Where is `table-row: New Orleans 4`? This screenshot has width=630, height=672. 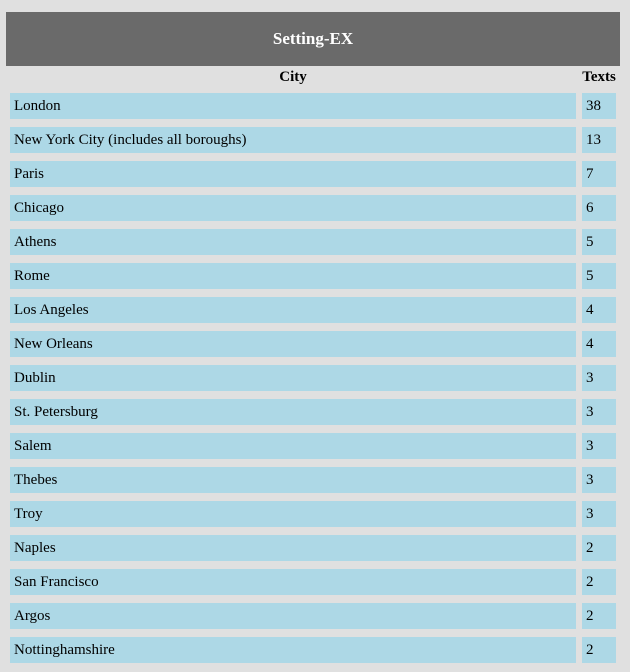 table-row: New Orleans 4 is located at coordinates (315, 347).